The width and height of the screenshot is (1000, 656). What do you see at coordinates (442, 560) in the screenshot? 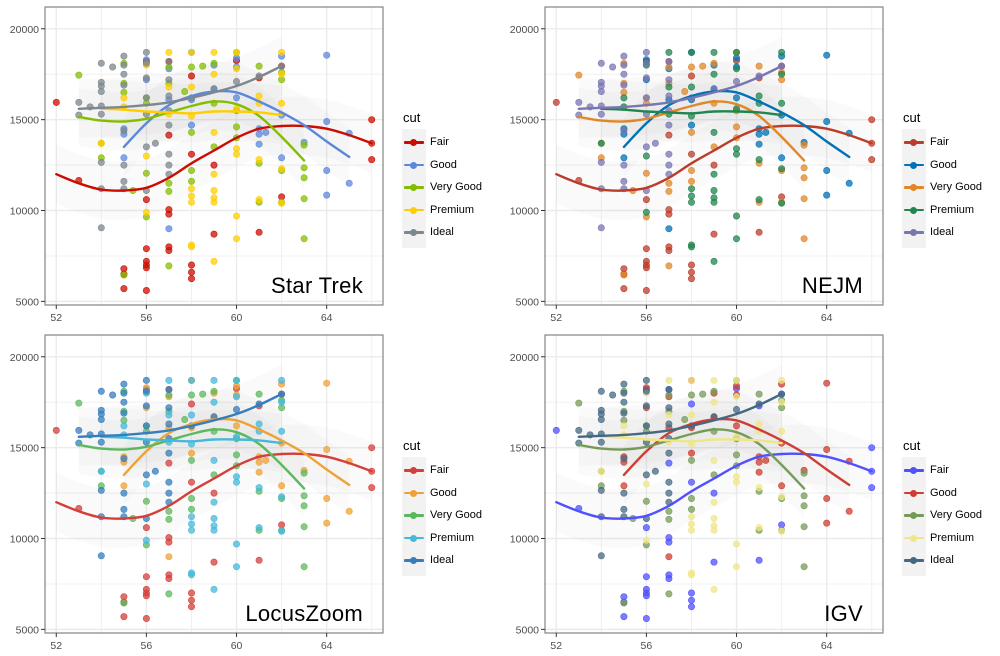
I see `legend-label: Ideal` at bounding box center [442, 560].